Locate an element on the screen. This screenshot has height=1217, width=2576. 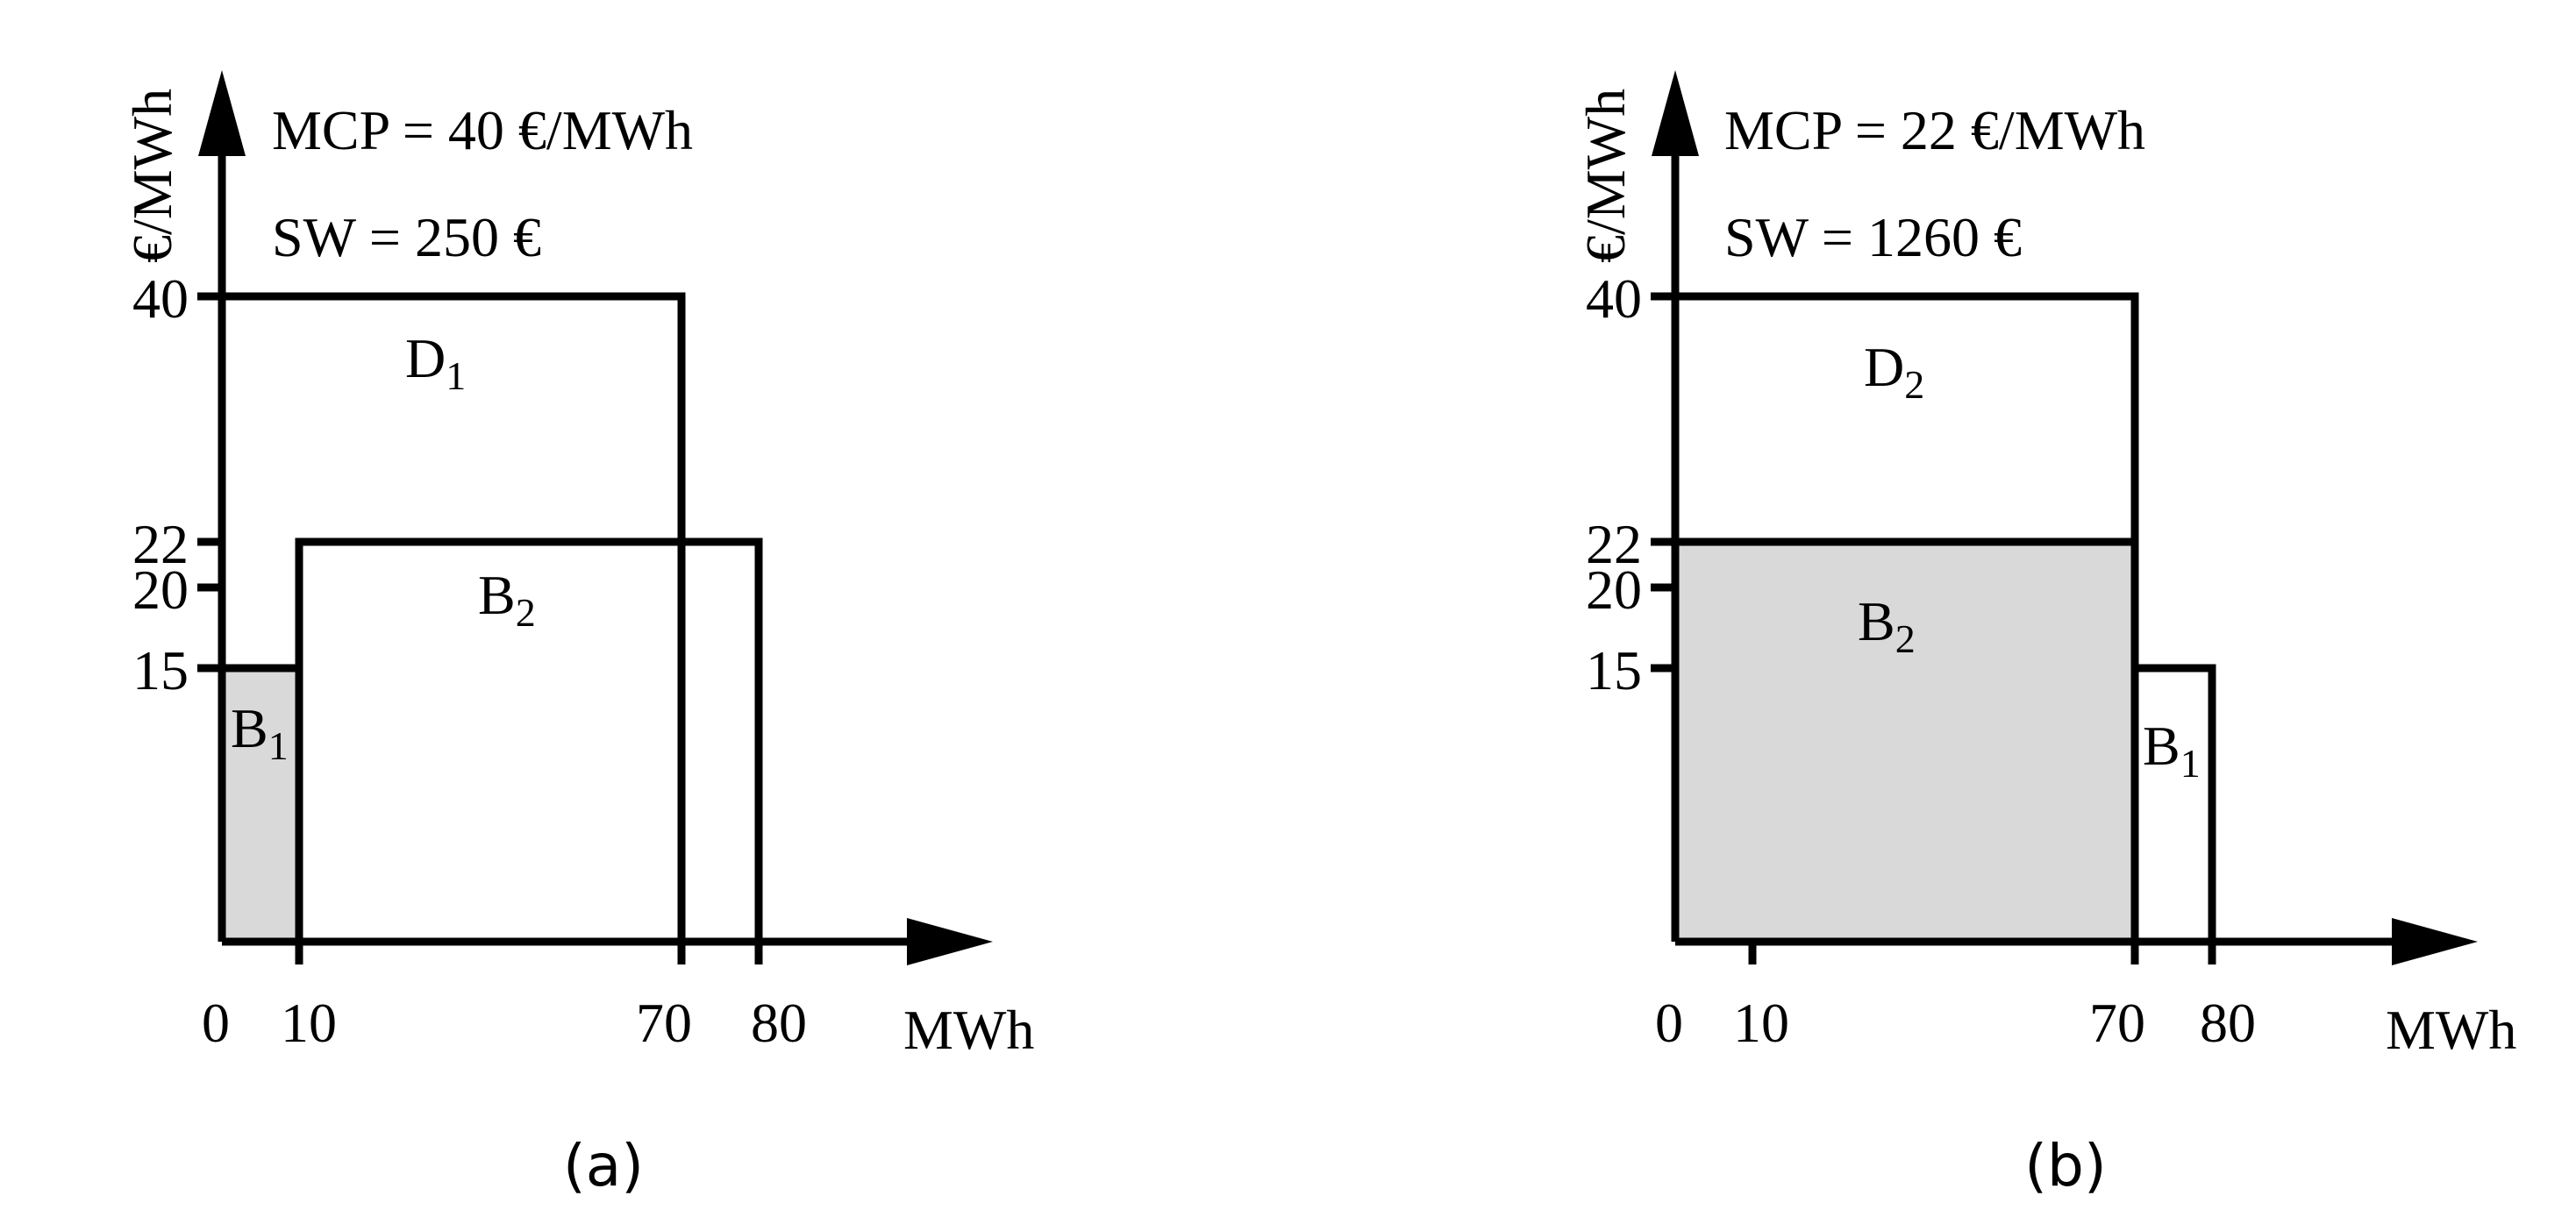
panel-b-y-tick-label-15: 15 is located at coordinates (1614, 670).